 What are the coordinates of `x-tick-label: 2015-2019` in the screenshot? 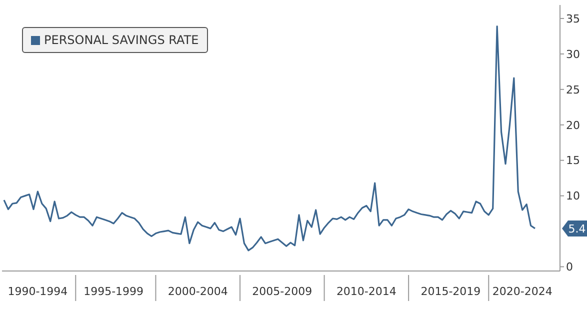 It's located at (450, 291).